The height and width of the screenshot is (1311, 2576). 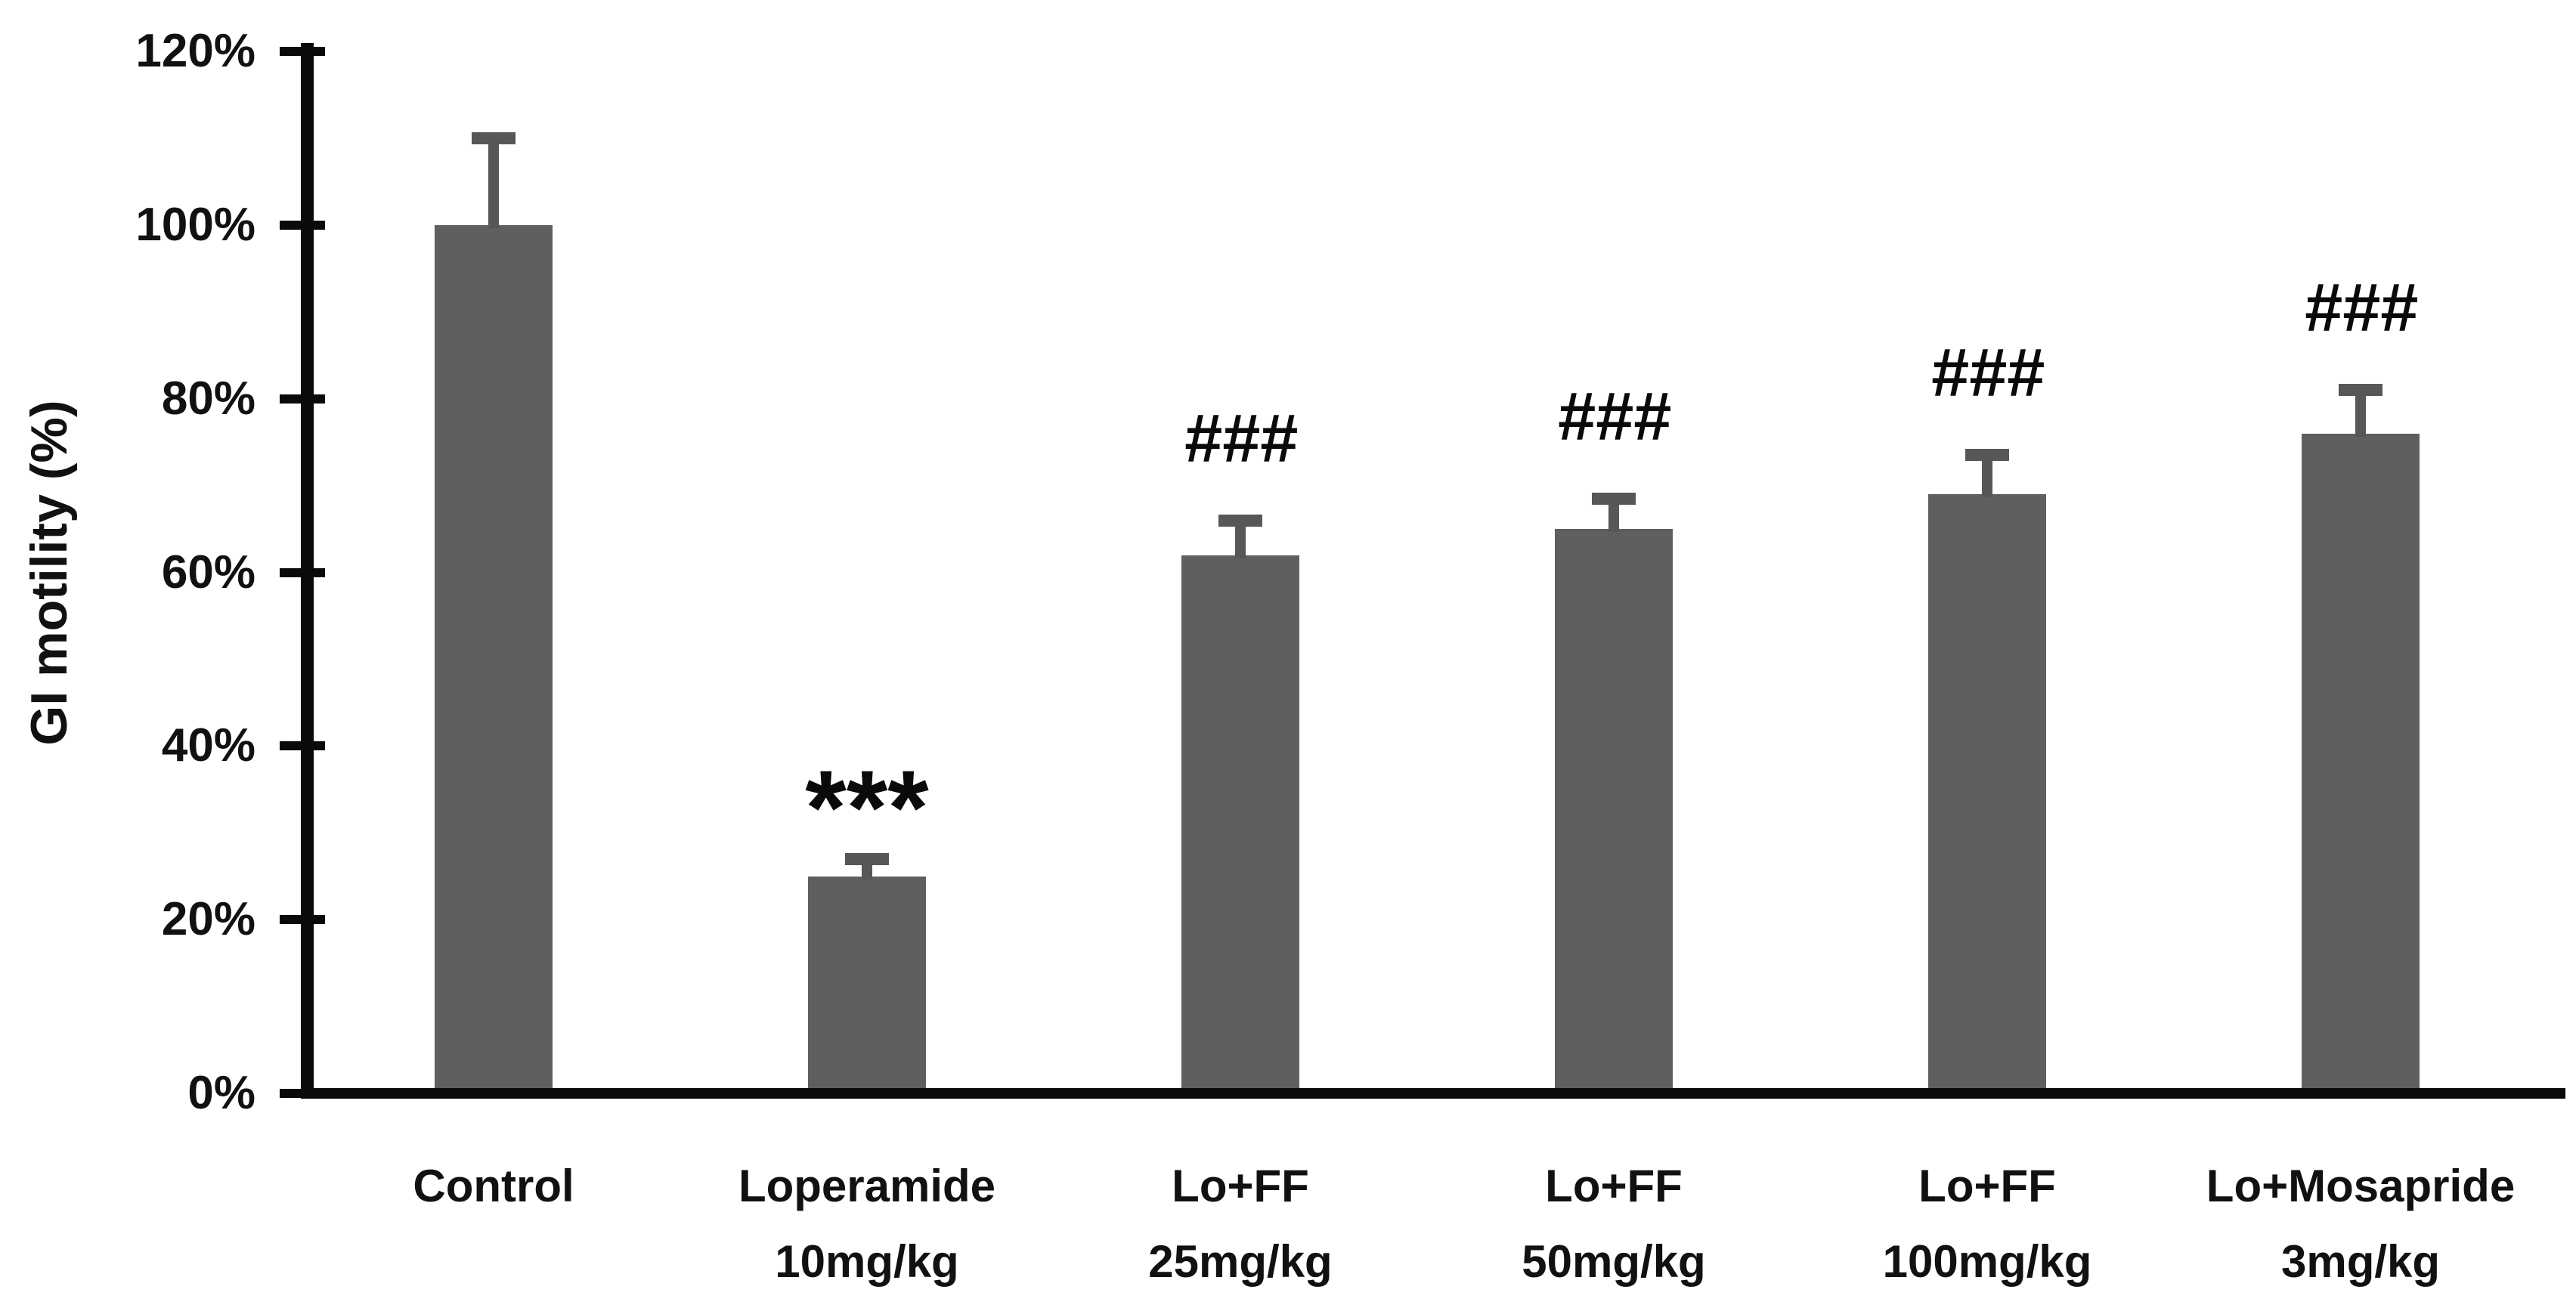 I want to click on bar-control, so click(x=494, y=659).